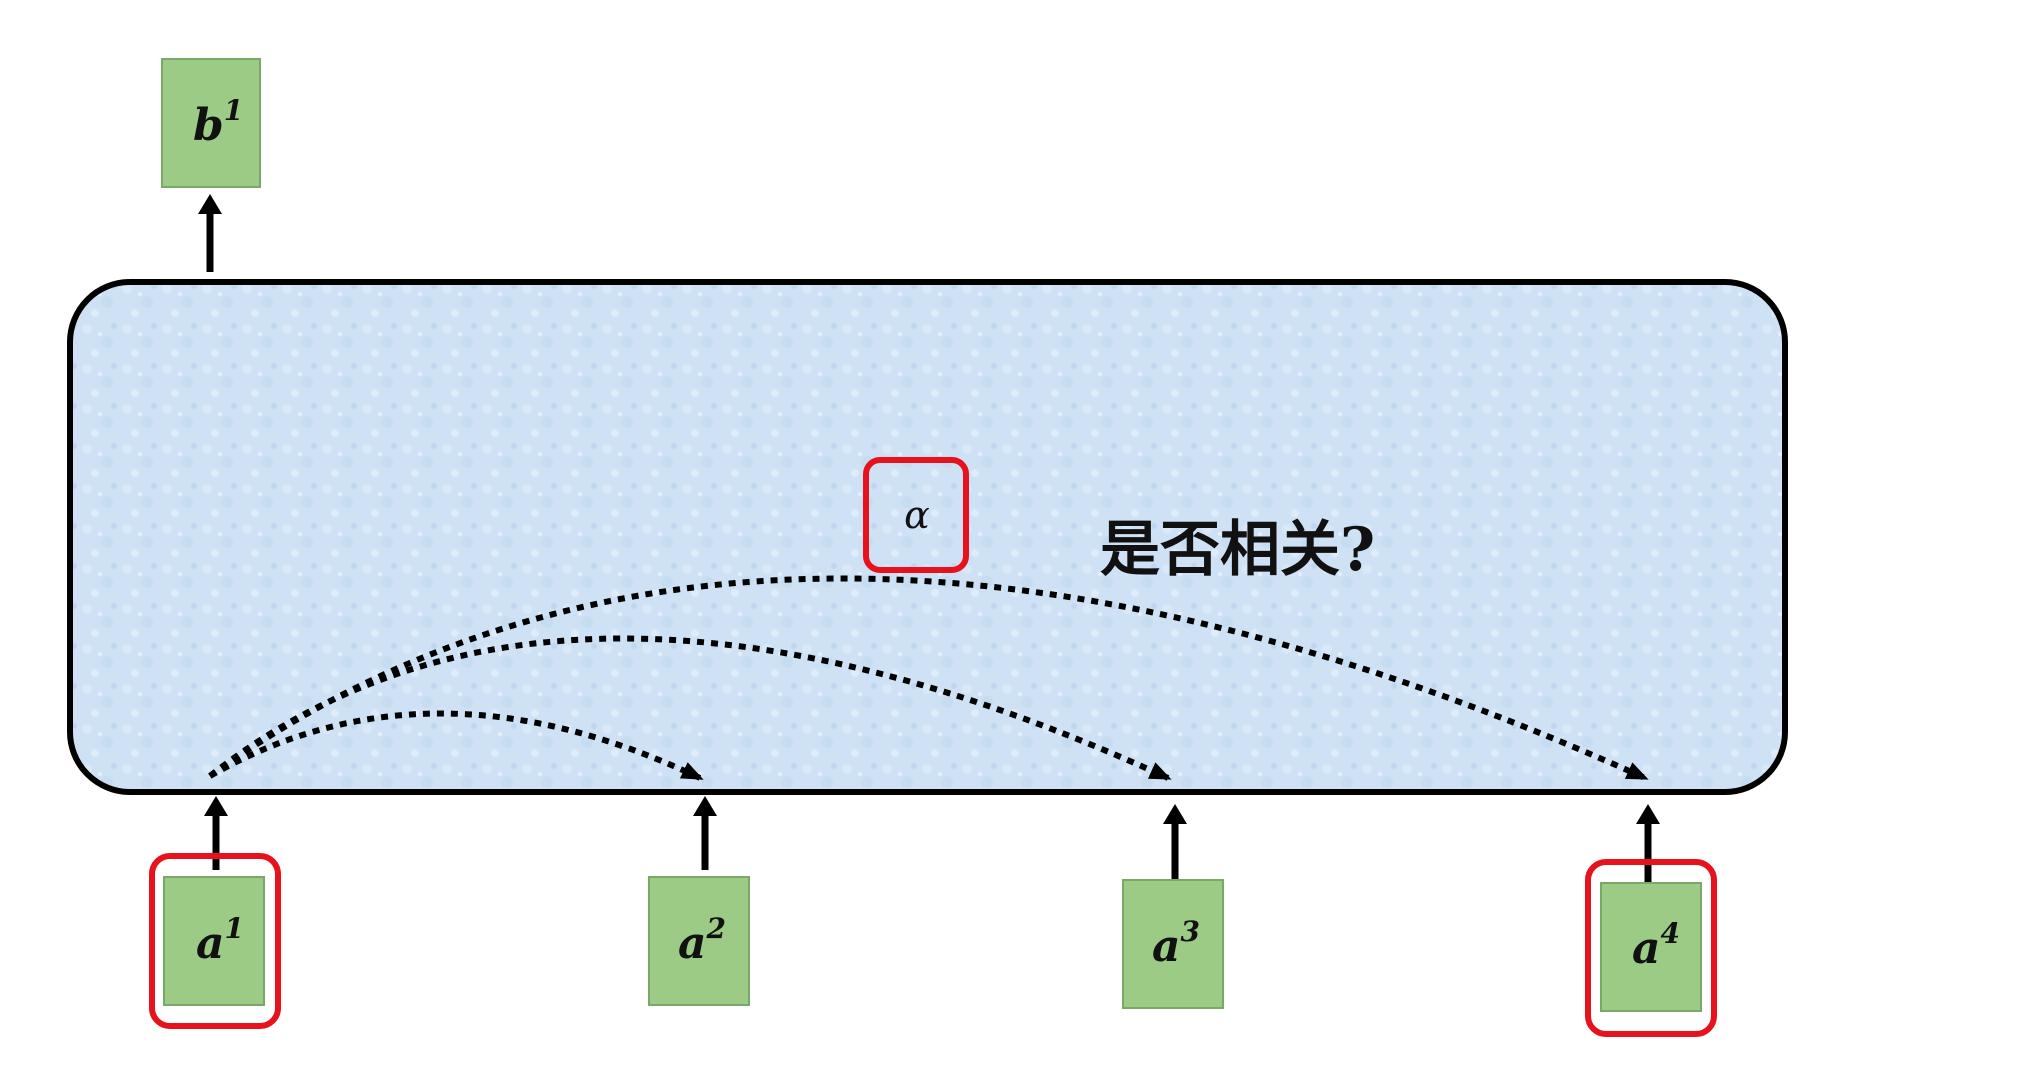  Describe the element at coordinates (220, 940) in the screenshot. I see `svg-text: a1` at that location.